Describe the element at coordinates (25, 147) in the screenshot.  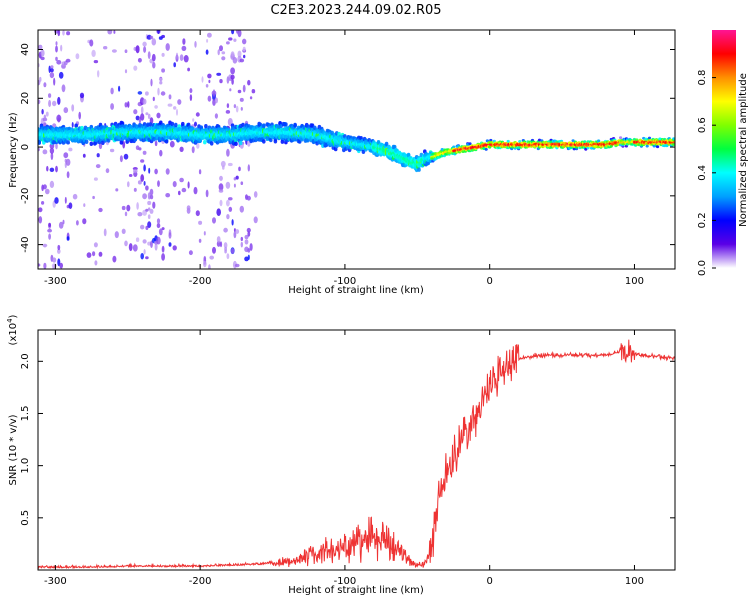
I see `y-tick-label: 0` at that location.